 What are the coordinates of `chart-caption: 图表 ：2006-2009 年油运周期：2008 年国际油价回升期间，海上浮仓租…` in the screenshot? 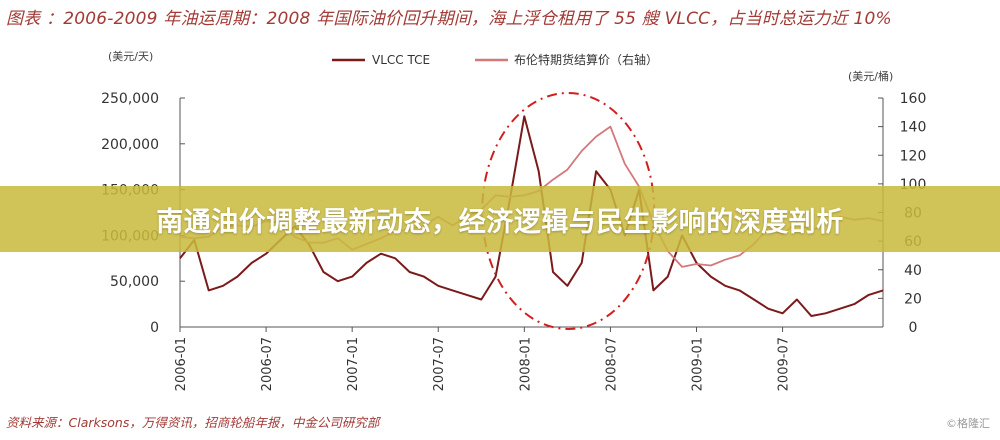 It's located at (449, 19).